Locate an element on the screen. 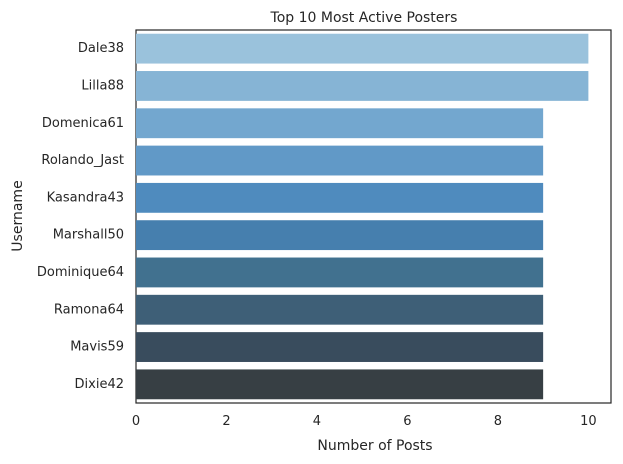 The height and width of the screenshot is (464, 623). bar-marshall50 is located at coordinates (340, 235).